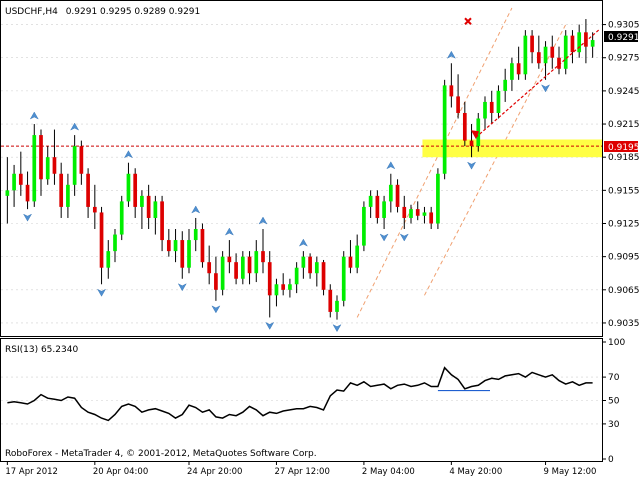  Describe the element at coordinates (614, 378) in the screenshot. I see `rsi-tick-label: 70` at that location.